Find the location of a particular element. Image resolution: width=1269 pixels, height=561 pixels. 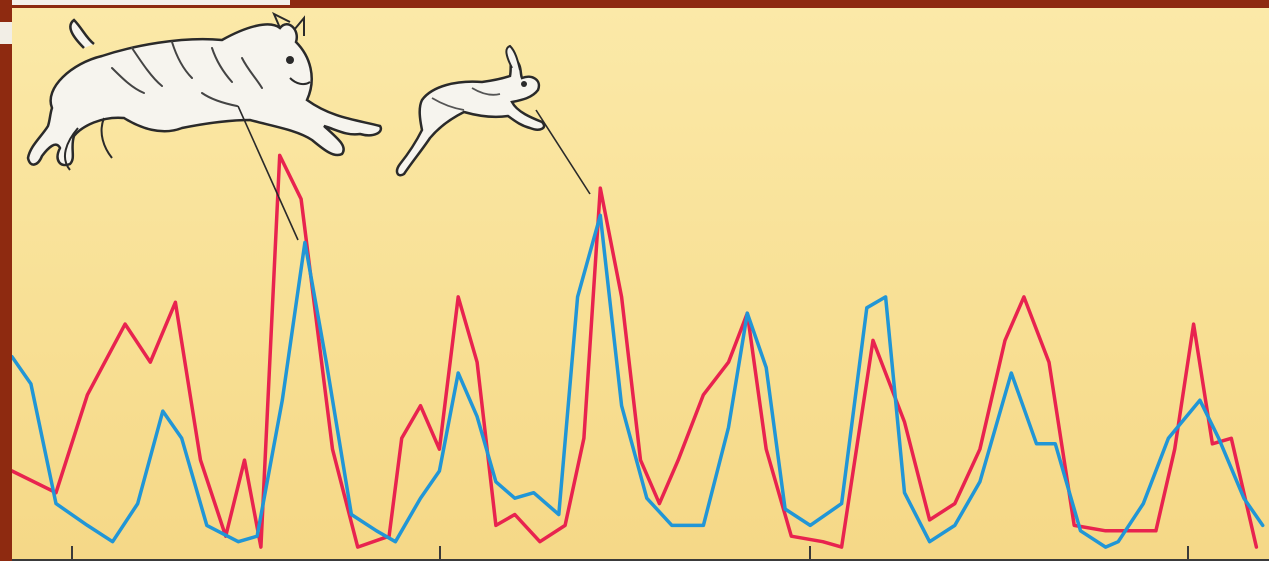

left-border is located at coordinates (6, 280).